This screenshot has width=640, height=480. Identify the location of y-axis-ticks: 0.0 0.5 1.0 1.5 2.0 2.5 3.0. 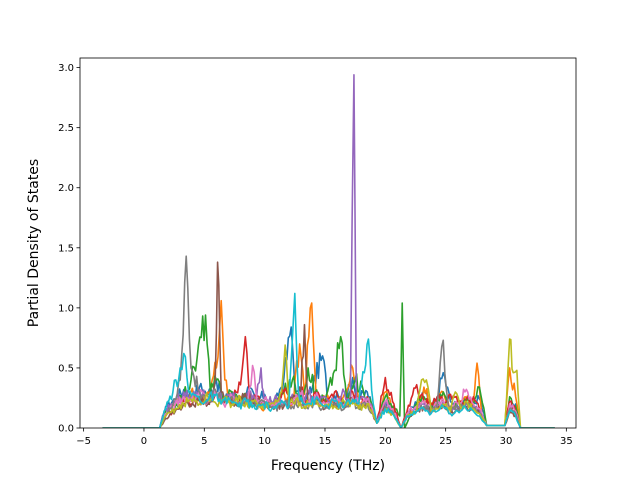
(69, 249).